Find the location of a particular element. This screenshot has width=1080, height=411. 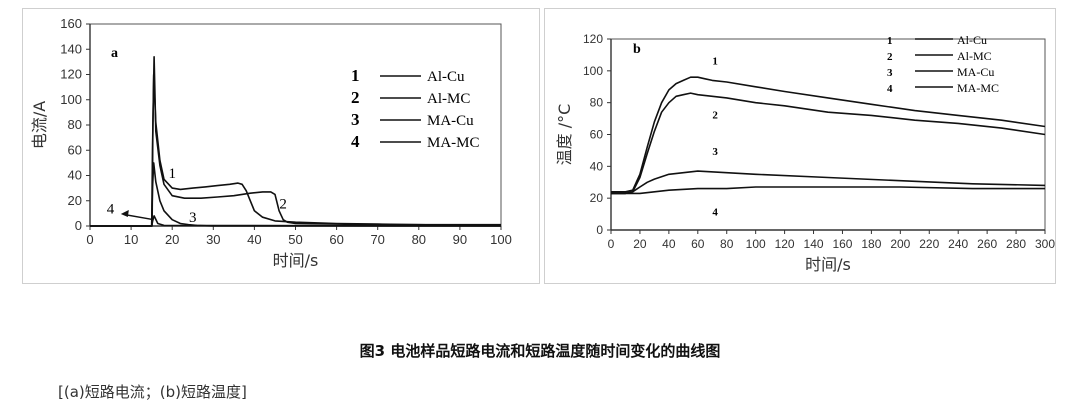

chart-a-x-tick-label: 70 is located at coordinates (377, 239).